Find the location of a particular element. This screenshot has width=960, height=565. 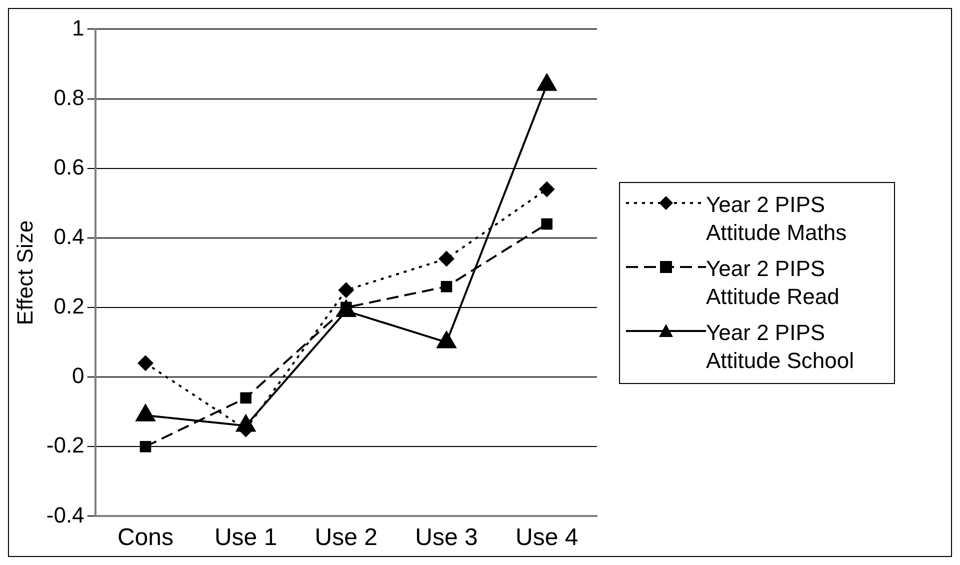

y-tick-label: 0.4 is located at coordinates (69, 235).